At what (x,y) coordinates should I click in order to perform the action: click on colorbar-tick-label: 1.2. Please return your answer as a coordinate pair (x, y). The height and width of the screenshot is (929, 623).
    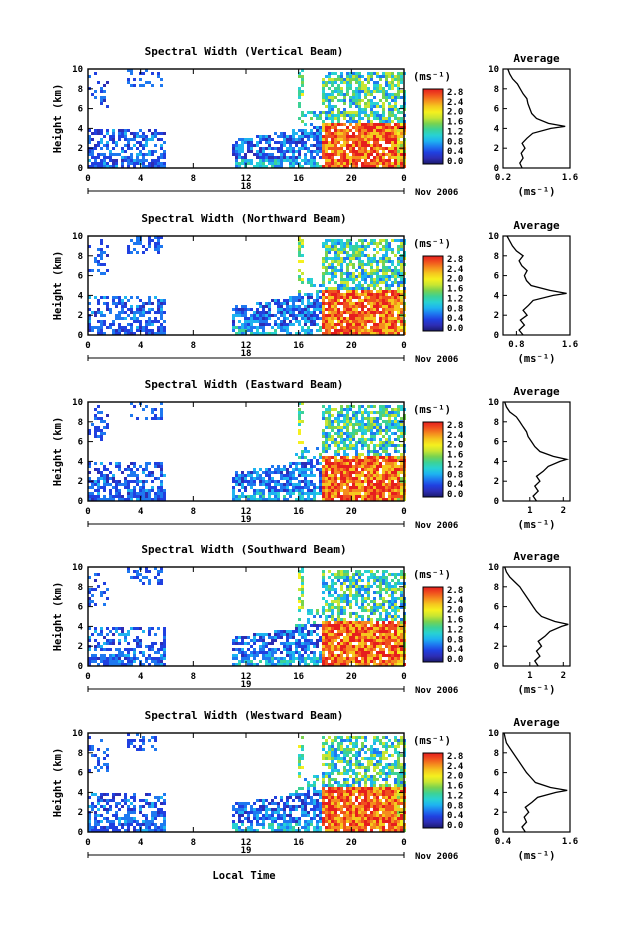
    Looking at the image, I should click on (455, 465).